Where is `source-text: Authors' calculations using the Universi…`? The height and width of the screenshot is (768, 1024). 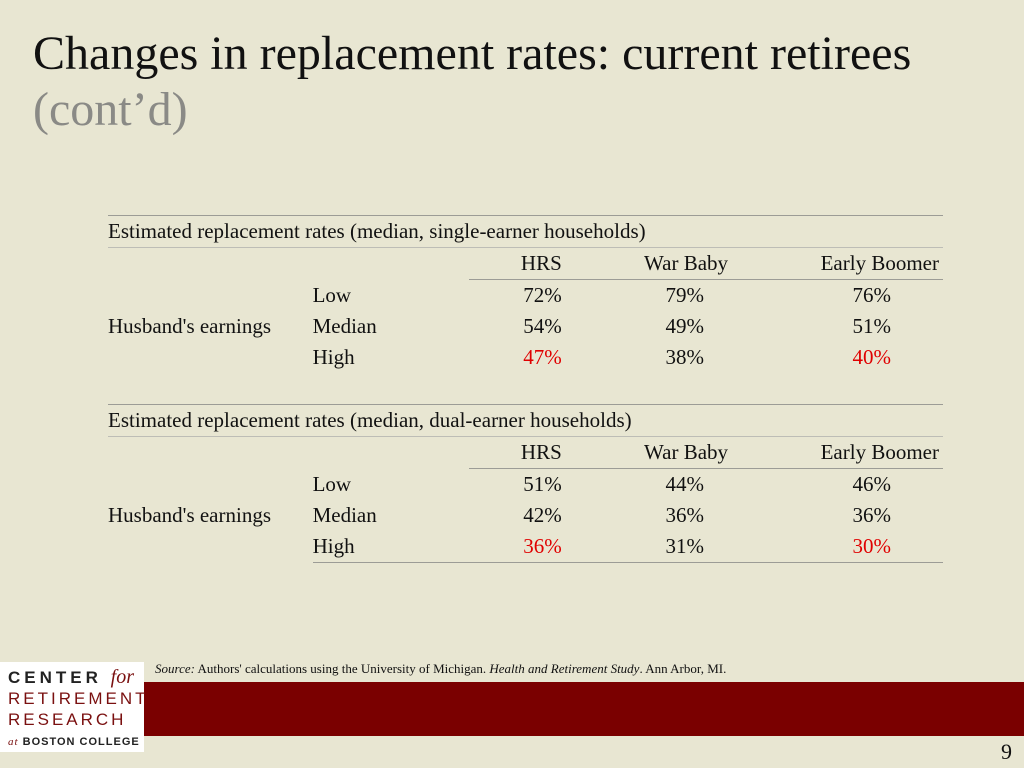
source-text: Authors' calculations using the Universi… is located at coordinates (342, 668).